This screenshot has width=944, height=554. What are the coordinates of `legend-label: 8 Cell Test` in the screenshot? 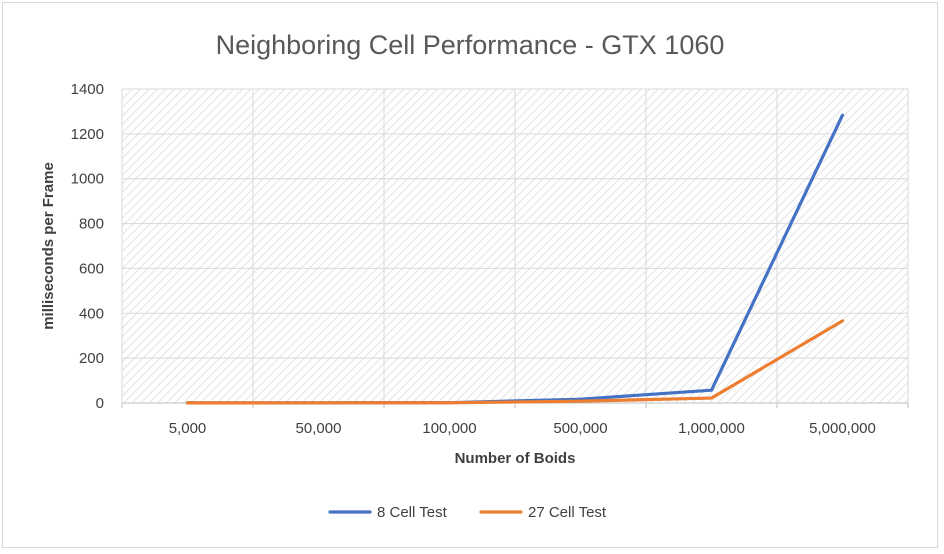 It's located at (412, 512).